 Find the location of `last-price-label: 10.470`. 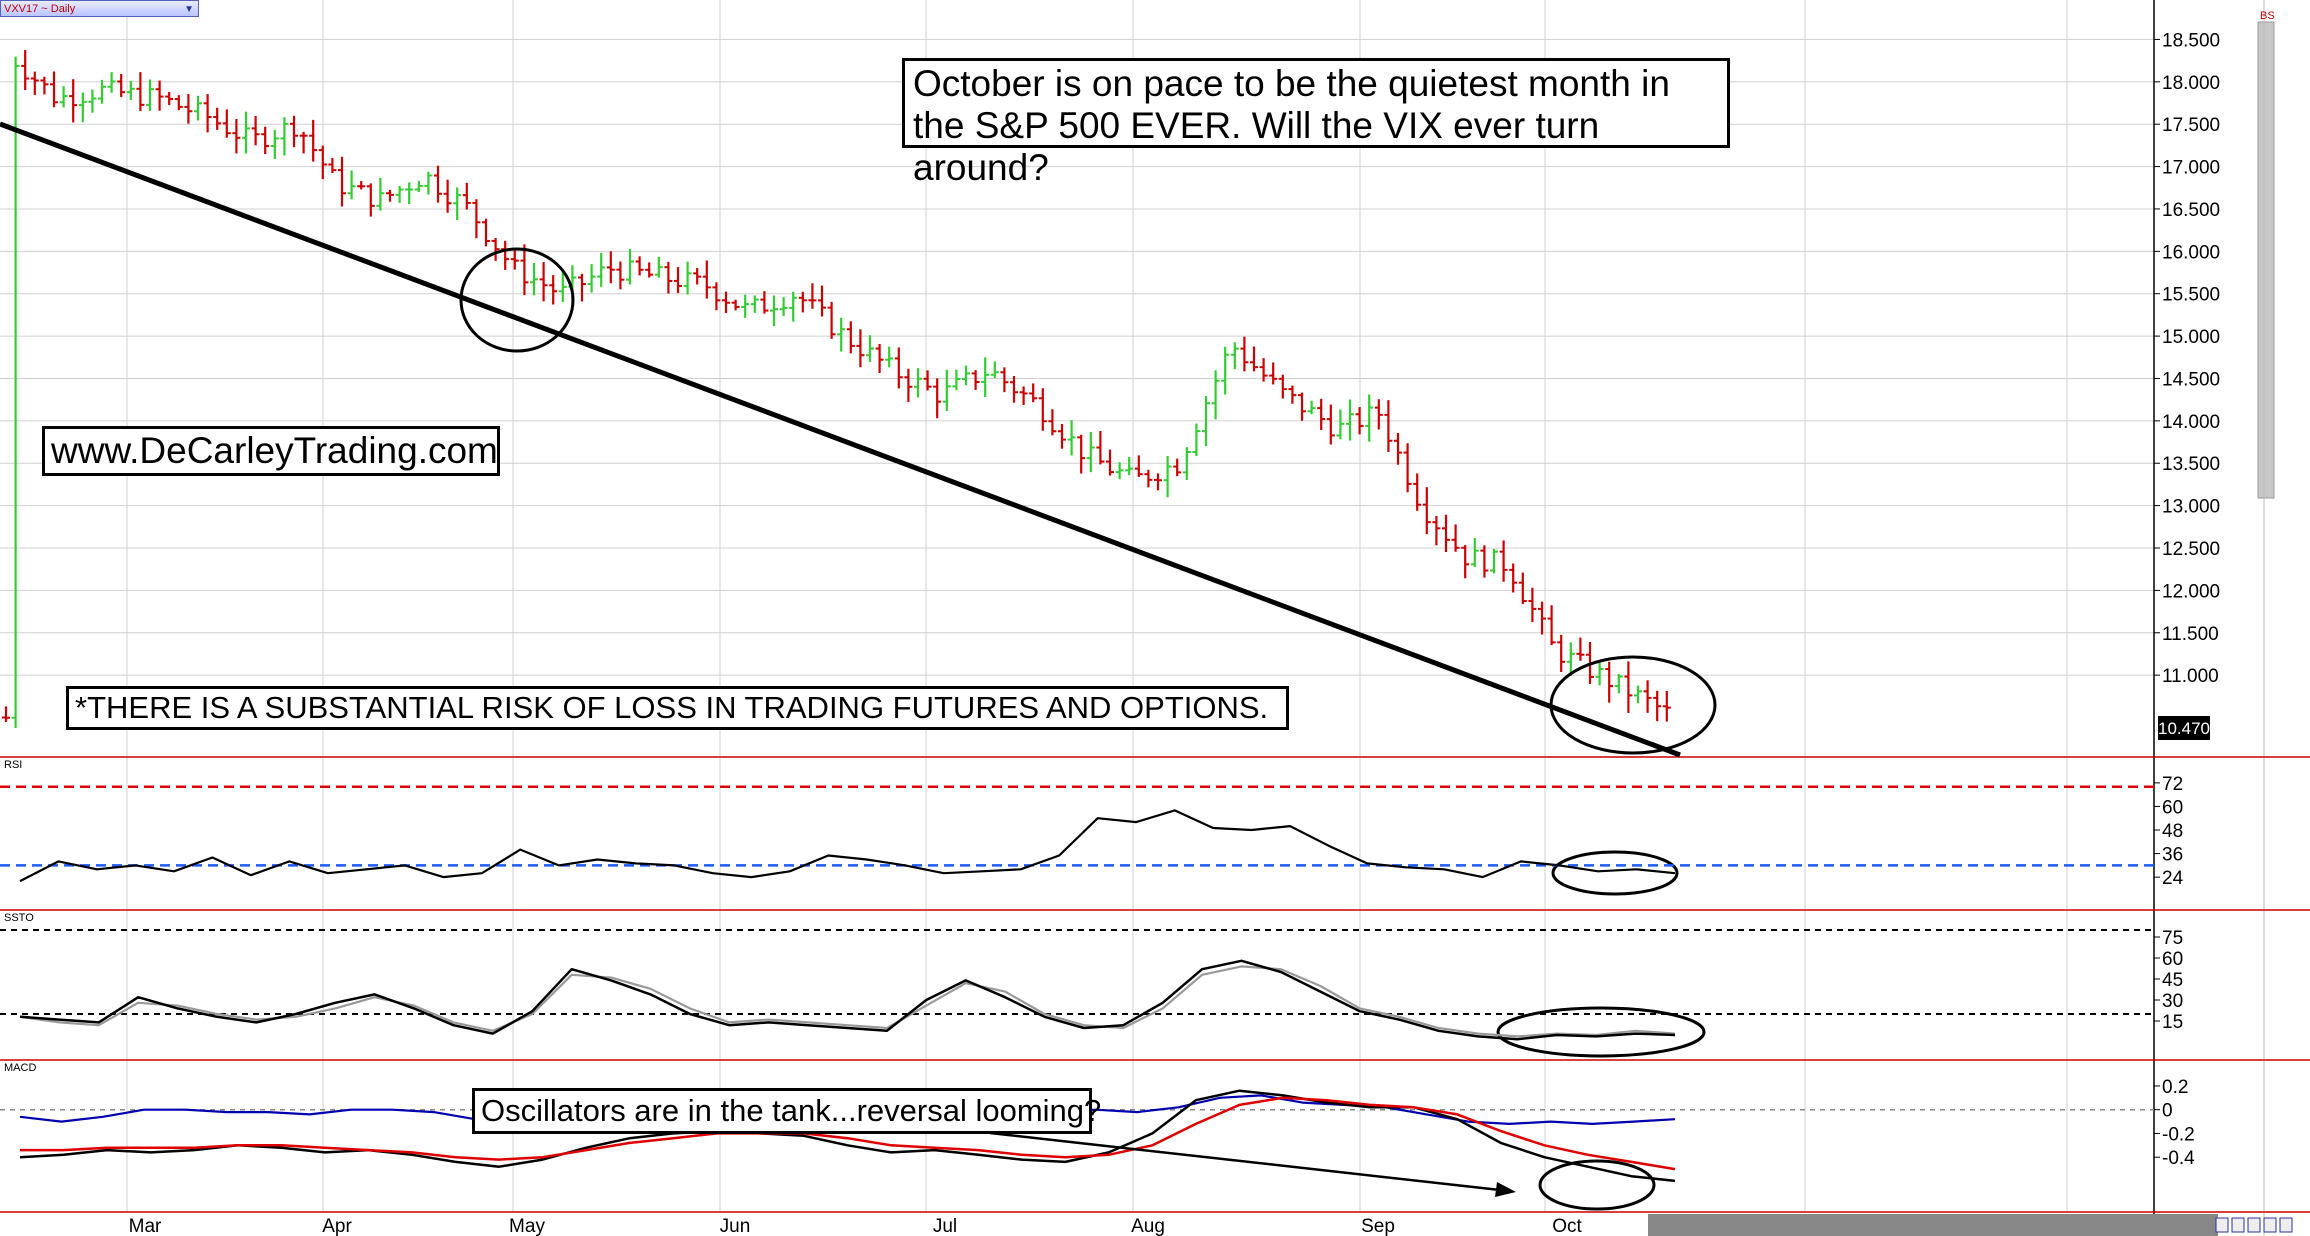

last-price-label: 10.470 is located at coordinates (2184, 728).